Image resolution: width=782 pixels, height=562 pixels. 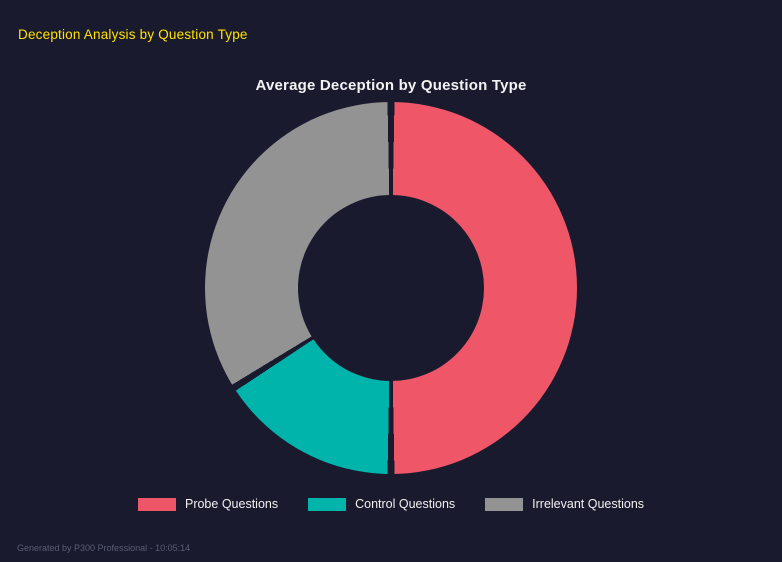 What do you see at coordinates (405, 504) in the screenshot?
I see `legend-label-control: Control Questions` at bounding box center [405, 504].